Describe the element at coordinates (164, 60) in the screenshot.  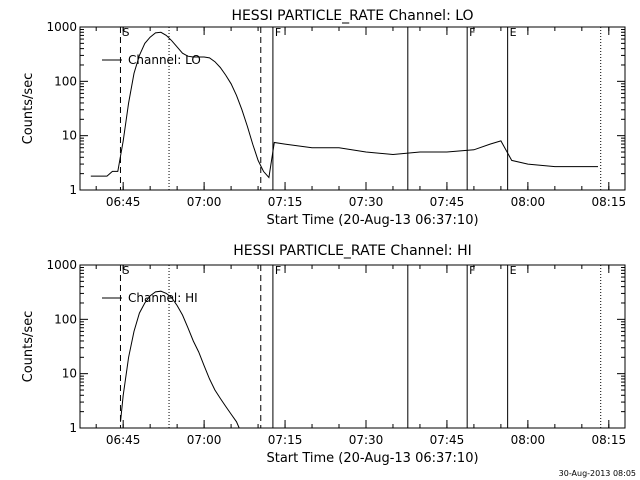
I see `legend-label: Channel: LO` at that location.